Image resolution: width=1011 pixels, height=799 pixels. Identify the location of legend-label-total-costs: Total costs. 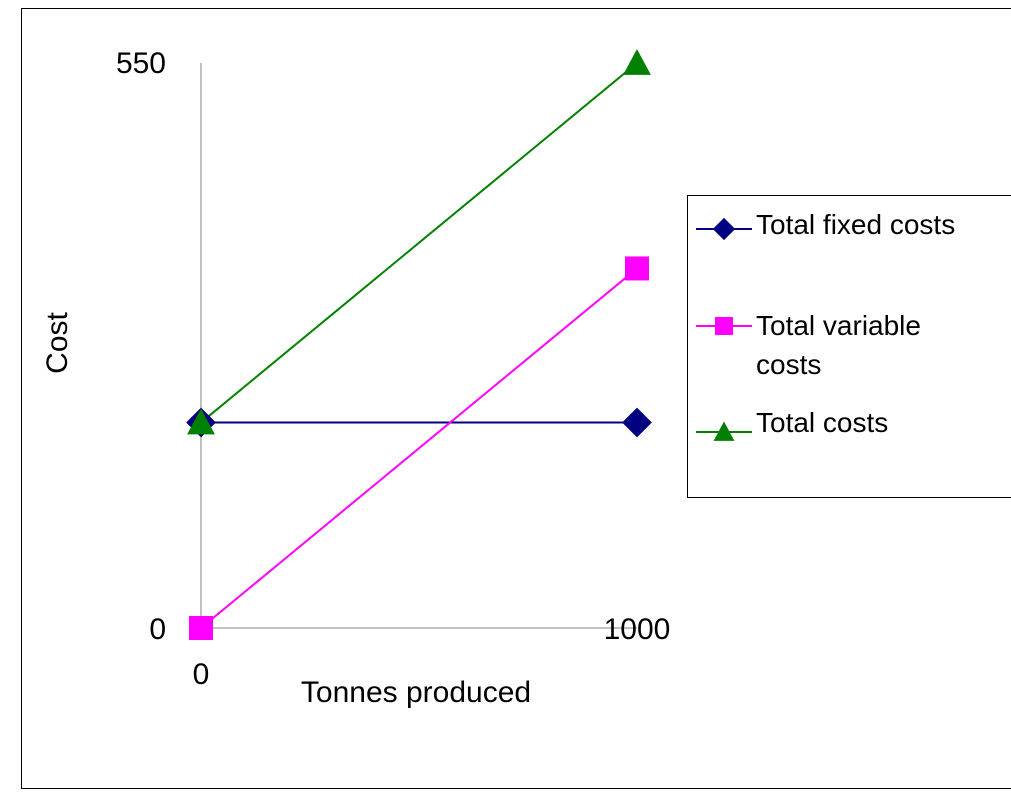
(822, 422).